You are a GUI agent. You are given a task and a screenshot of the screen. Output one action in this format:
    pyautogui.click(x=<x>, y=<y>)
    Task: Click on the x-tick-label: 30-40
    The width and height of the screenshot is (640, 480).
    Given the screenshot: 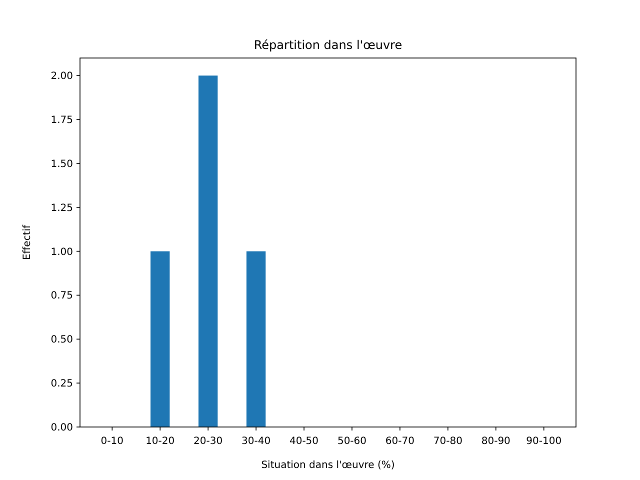 What is the action you would take?
    pyautogui.click(x=256, y=441)
    